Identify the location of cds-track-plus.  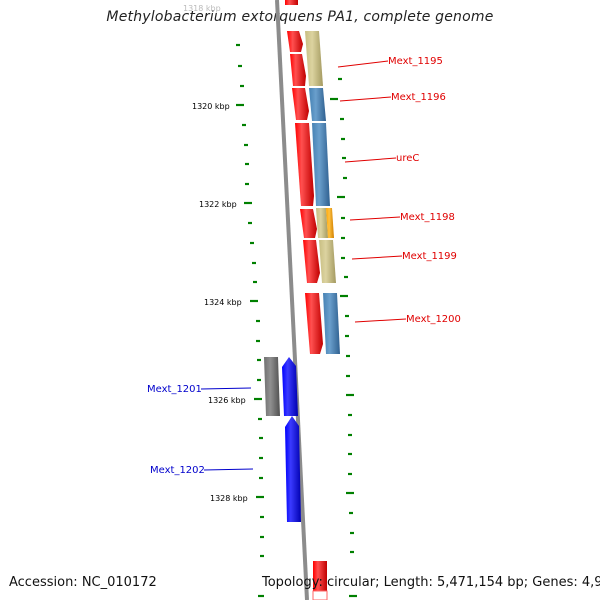
(306, 300).